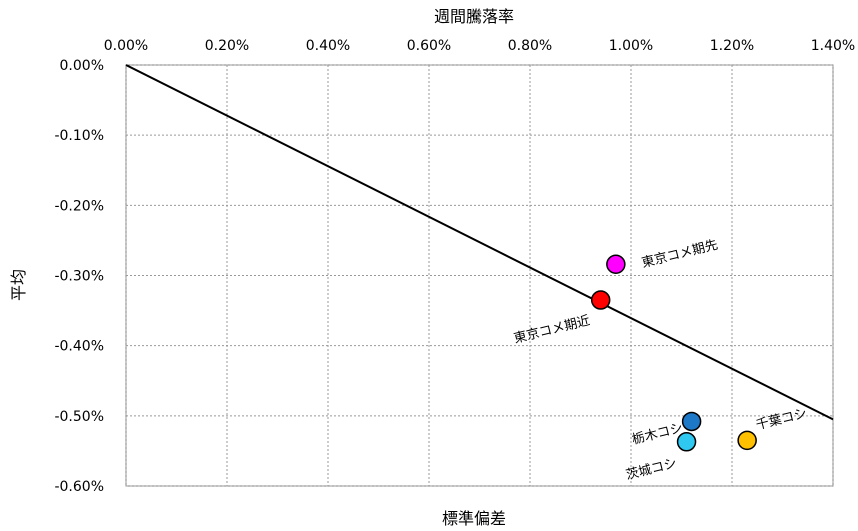  Describe the element at coordinates (79, 347) in the screenshot. I see `y-tick-label: -0.40%` at that location.